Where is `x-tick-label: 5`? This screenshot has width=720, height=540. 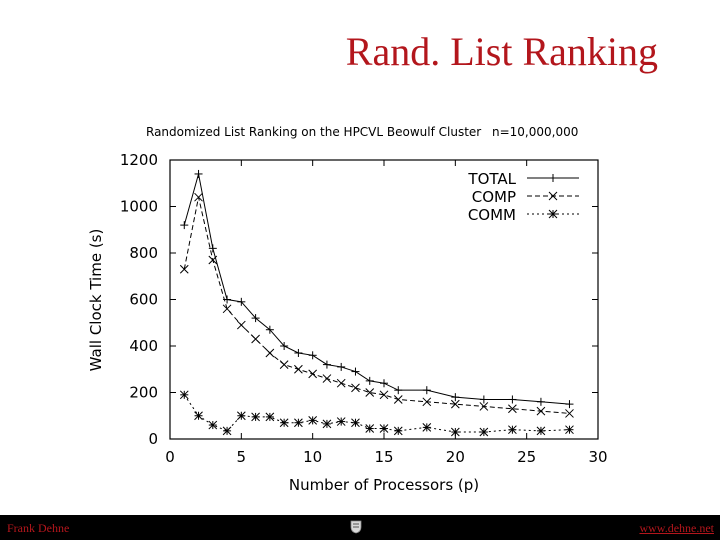 x-tick-label: 5 is located at coordinates (242, 457).